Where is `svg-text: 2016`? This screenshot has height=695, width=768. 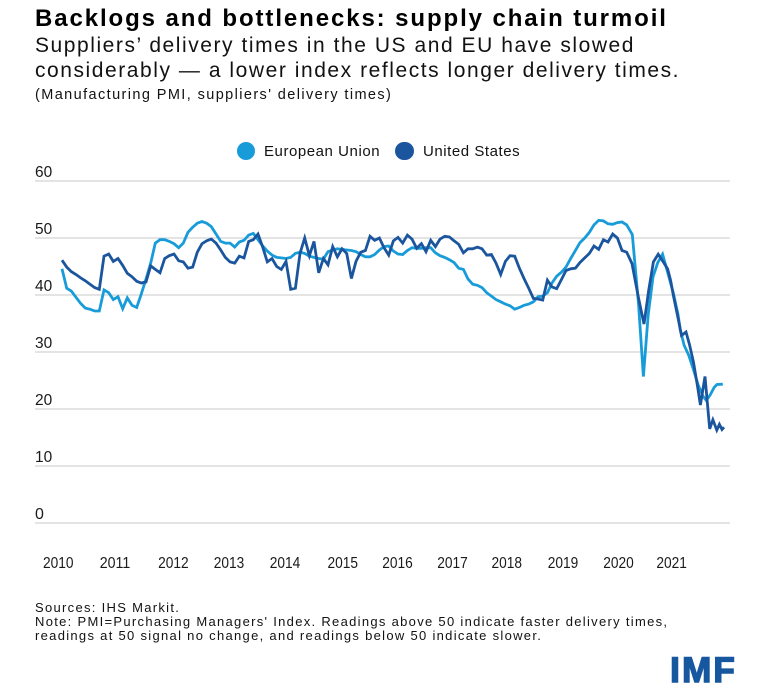 svg-text: 2016 is located at coordinates (397, 563).